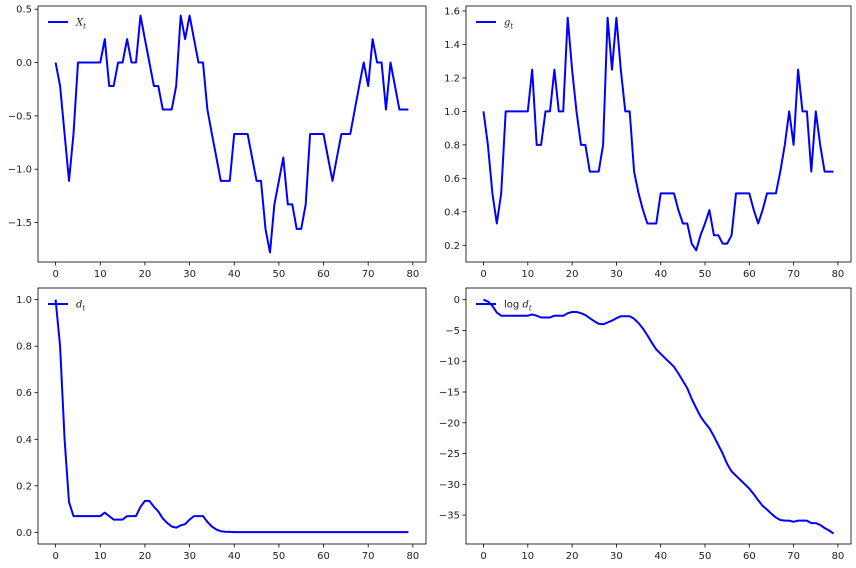  I want to click on legend-label: gt, so click(508, 24).